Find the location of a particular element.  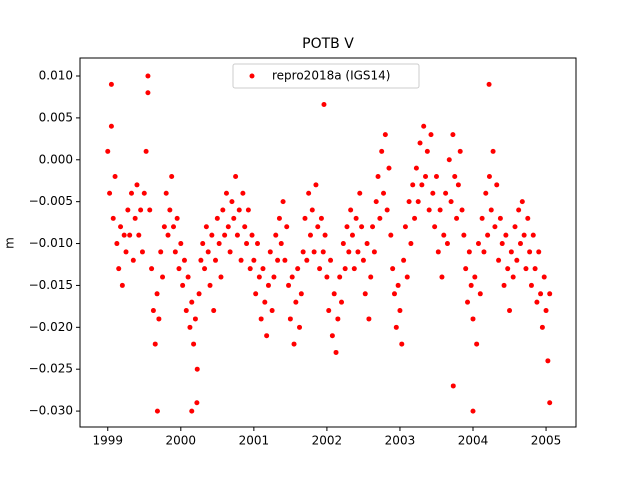

legend-box is located at coordinates (326, 76).